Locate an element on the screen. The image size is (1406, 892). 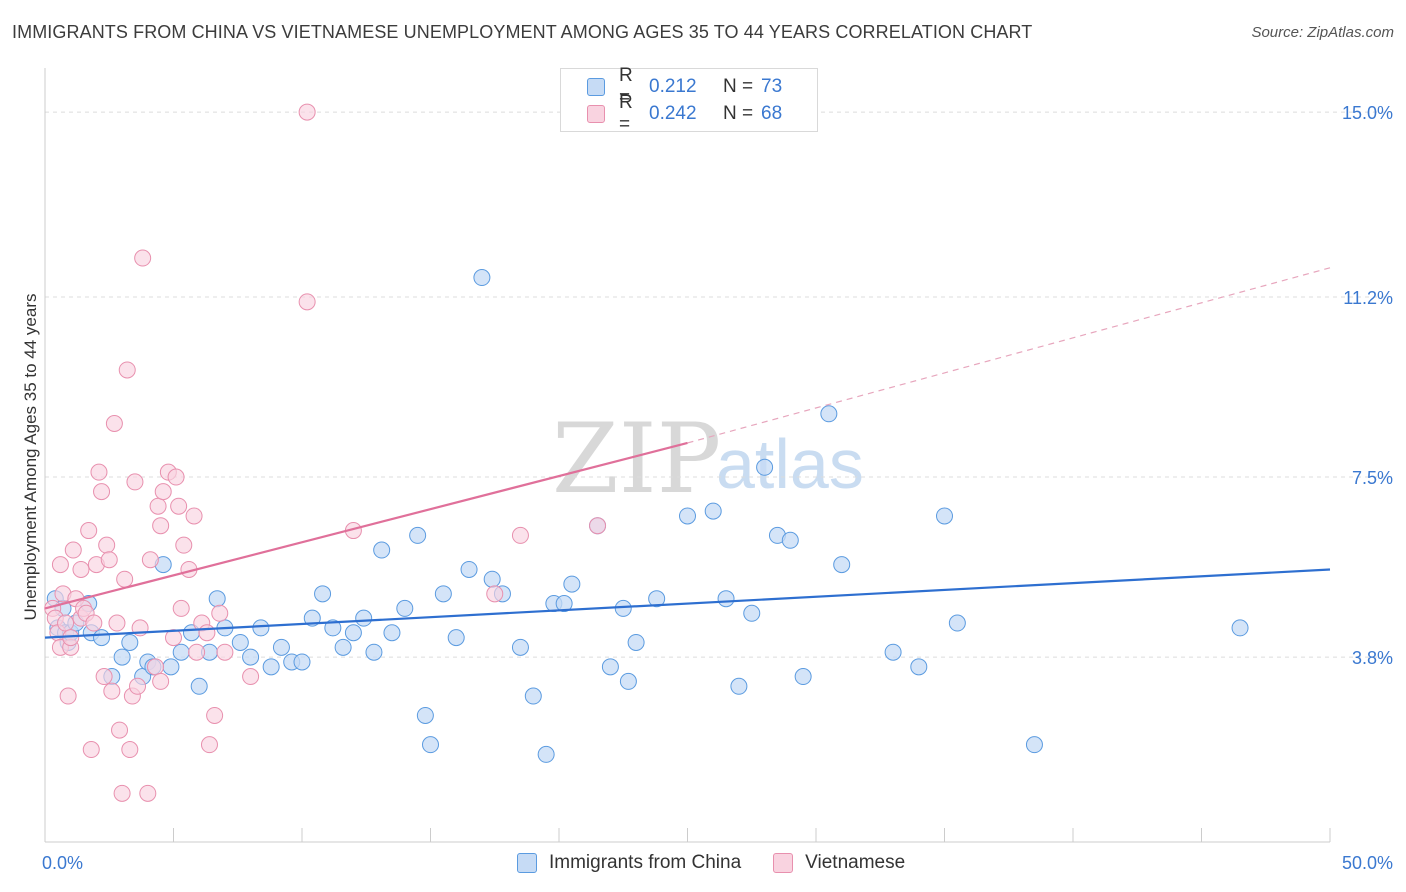
y-tick-label: 15.0% is located at coordinates (1367, 113).